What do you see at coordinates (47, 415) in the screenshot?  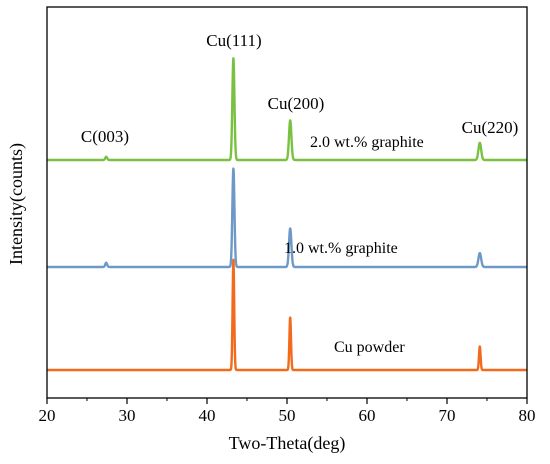 I see `x-tick-label: 20` at bounding box center [47, 415].